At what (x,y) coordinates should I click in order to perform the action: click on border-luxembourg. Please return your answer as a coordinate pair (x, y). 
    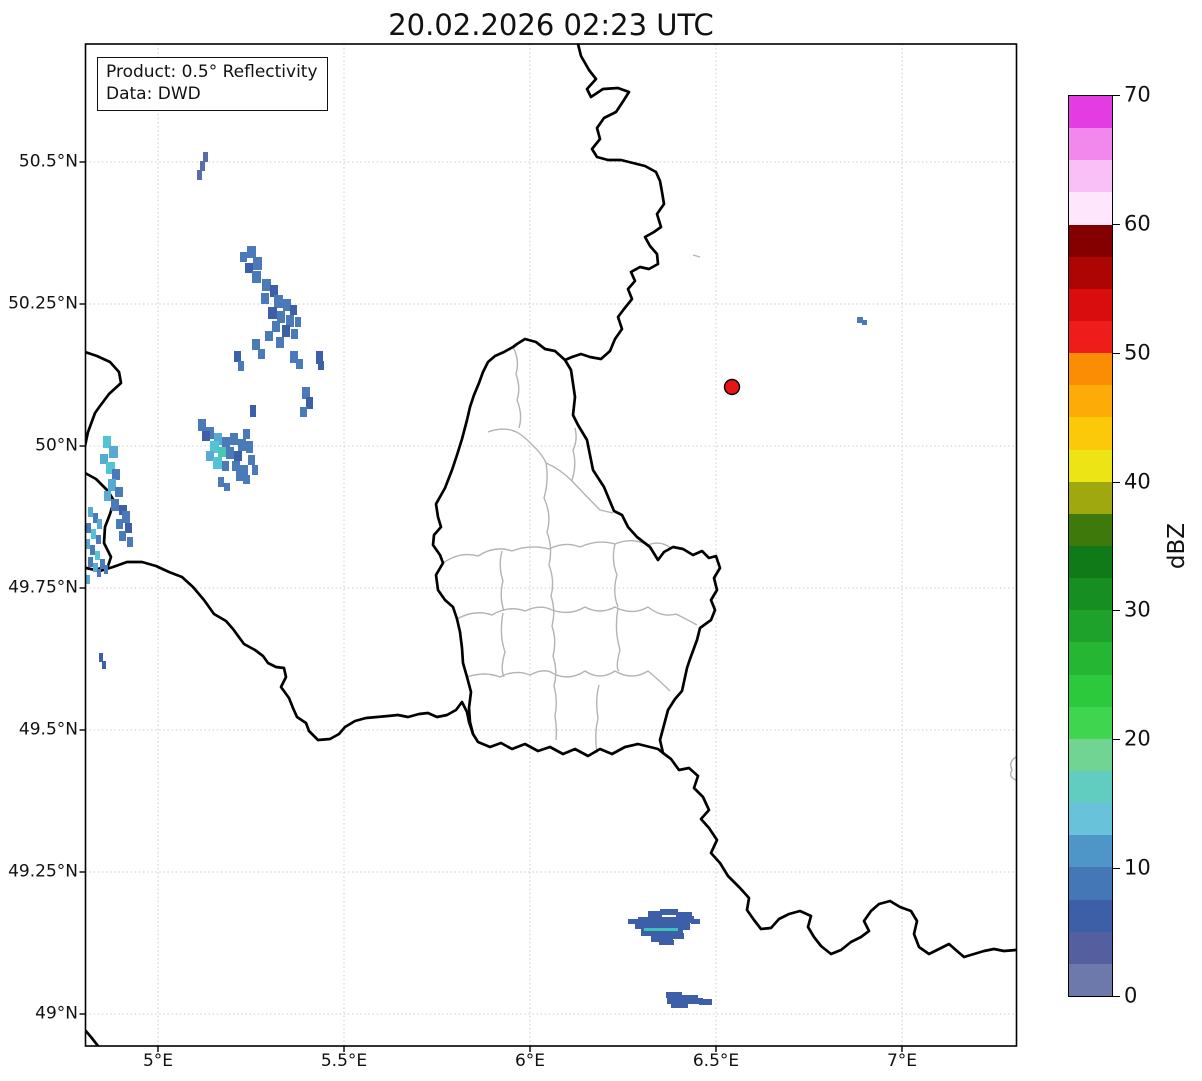
    Looking at the image, I should click on (576, 547).